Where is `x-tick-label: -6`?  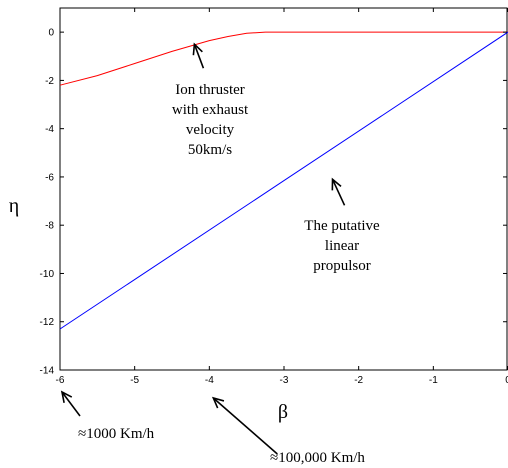 x-tick-label: -6 is located at coordinates (60, 380).